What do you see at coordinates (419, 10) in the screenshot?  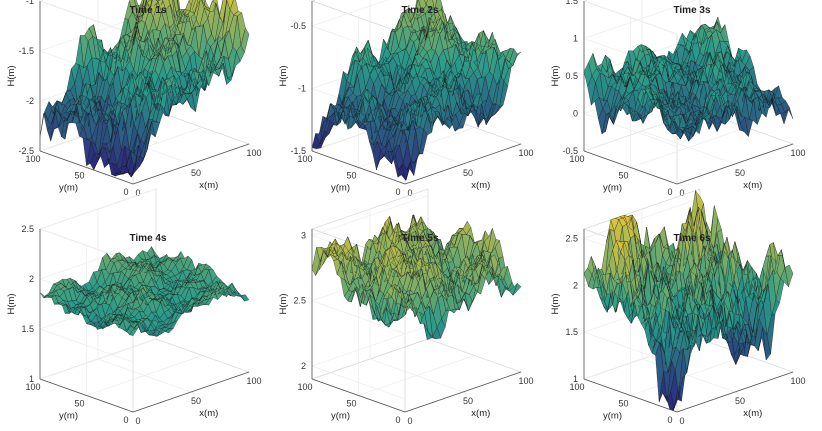 I see `plot-title: Time 2s` at bounding box center [419, 10].